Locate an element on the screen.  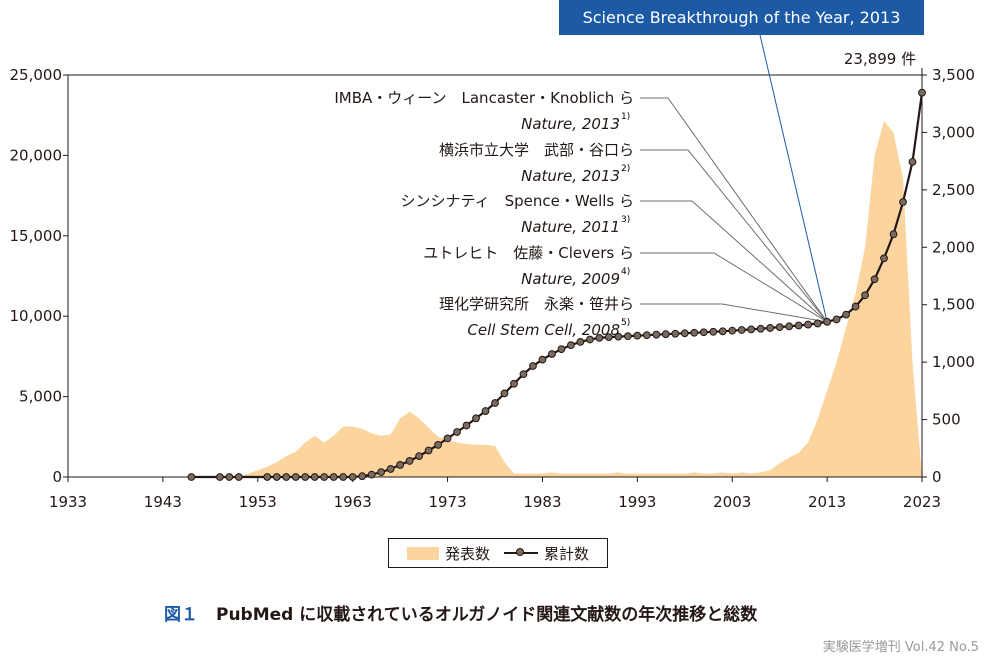
annotation-line1: シンシナティ Spence・Wells ら is located at coordinates (517, 201).